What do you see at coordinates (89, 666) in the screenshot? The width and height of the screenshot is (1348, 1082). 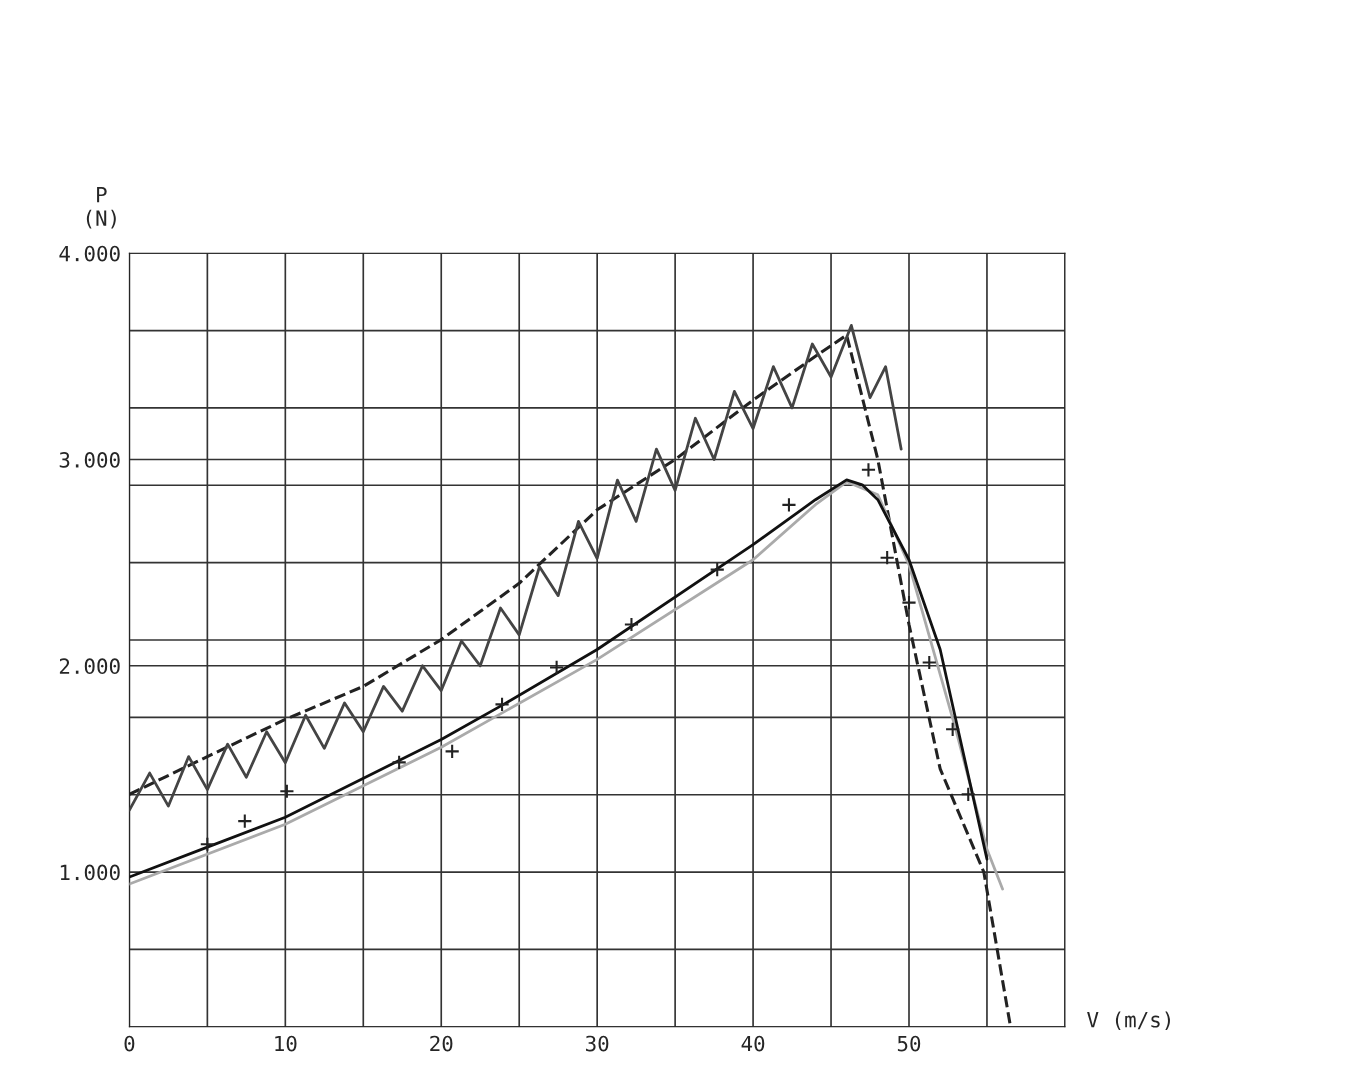 I see `y-tick-label: 2.000` at bounding box center [89, 666].